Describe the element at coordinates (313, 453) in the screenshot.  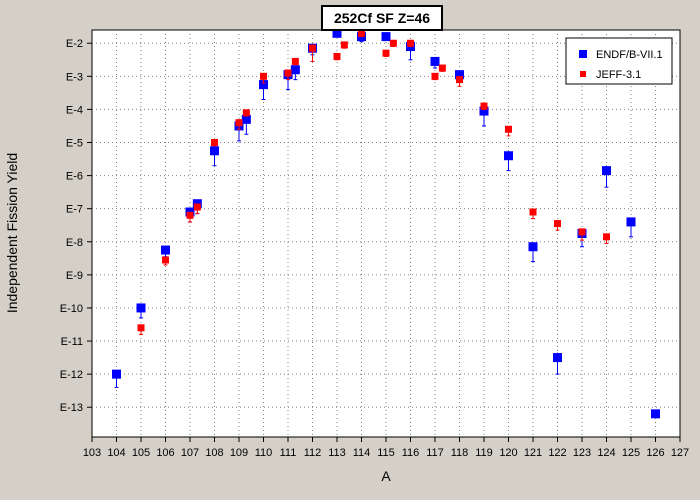
I see `x-tick-label: 112` at that location.